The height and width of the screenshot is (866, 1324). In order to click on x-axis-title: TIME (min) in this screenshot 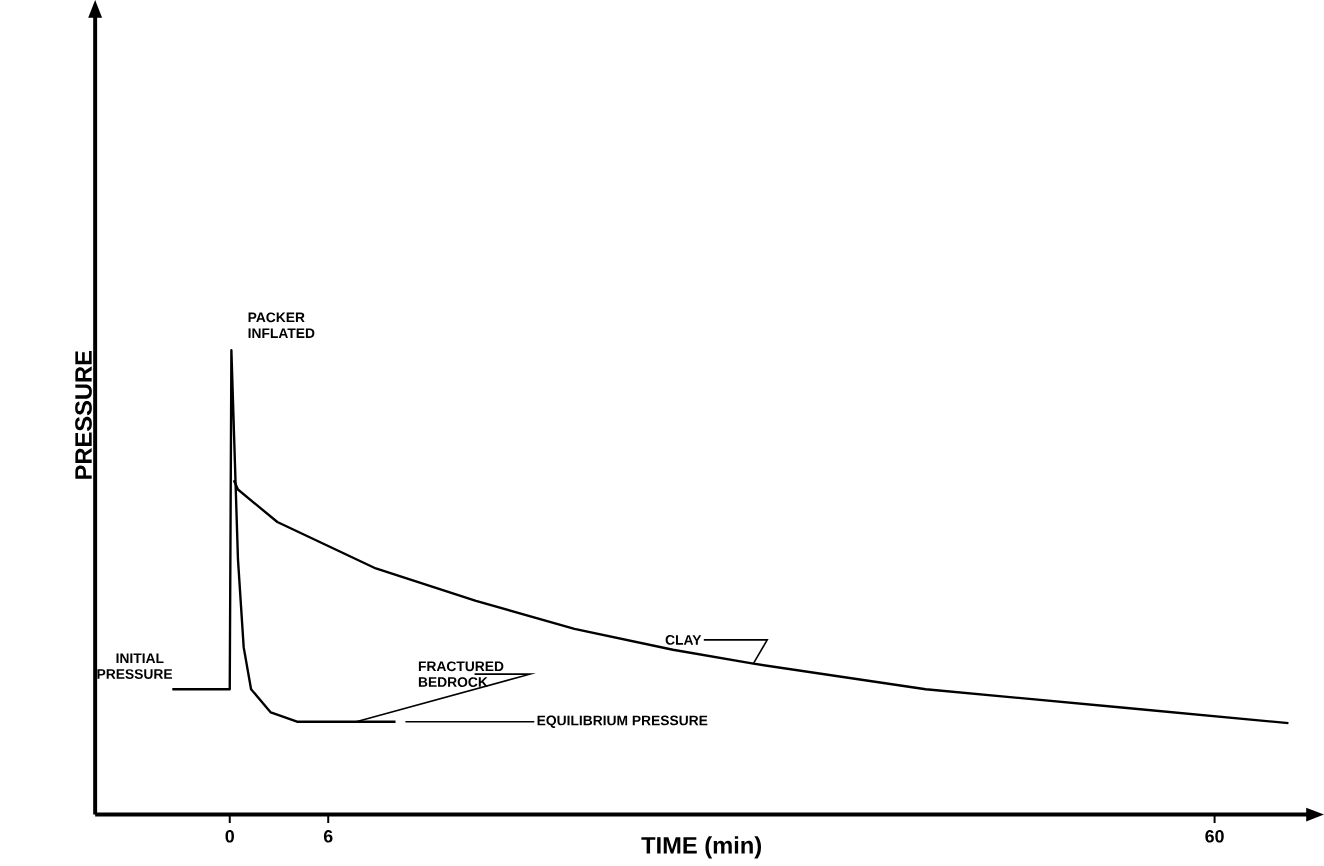, I will do `click(701, 847)`.